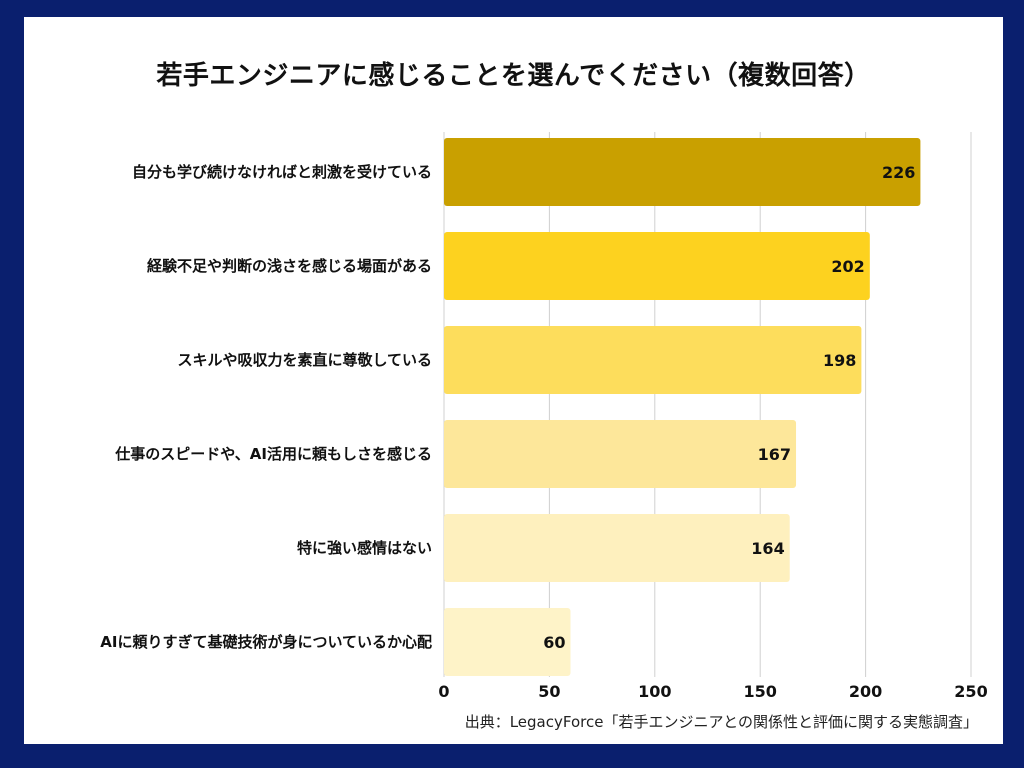 The image size is (1024, 768). Describe the element at coordinates (970, 691) in the screenshot. I see `x-tick-label-250: 250` at that location.